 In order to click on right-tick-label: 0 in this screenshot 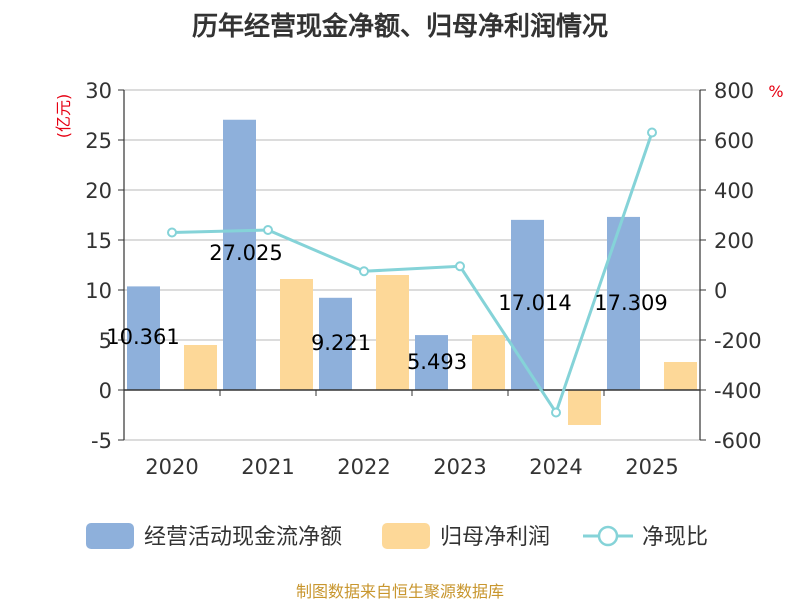, I will do `click(720, 291)`.